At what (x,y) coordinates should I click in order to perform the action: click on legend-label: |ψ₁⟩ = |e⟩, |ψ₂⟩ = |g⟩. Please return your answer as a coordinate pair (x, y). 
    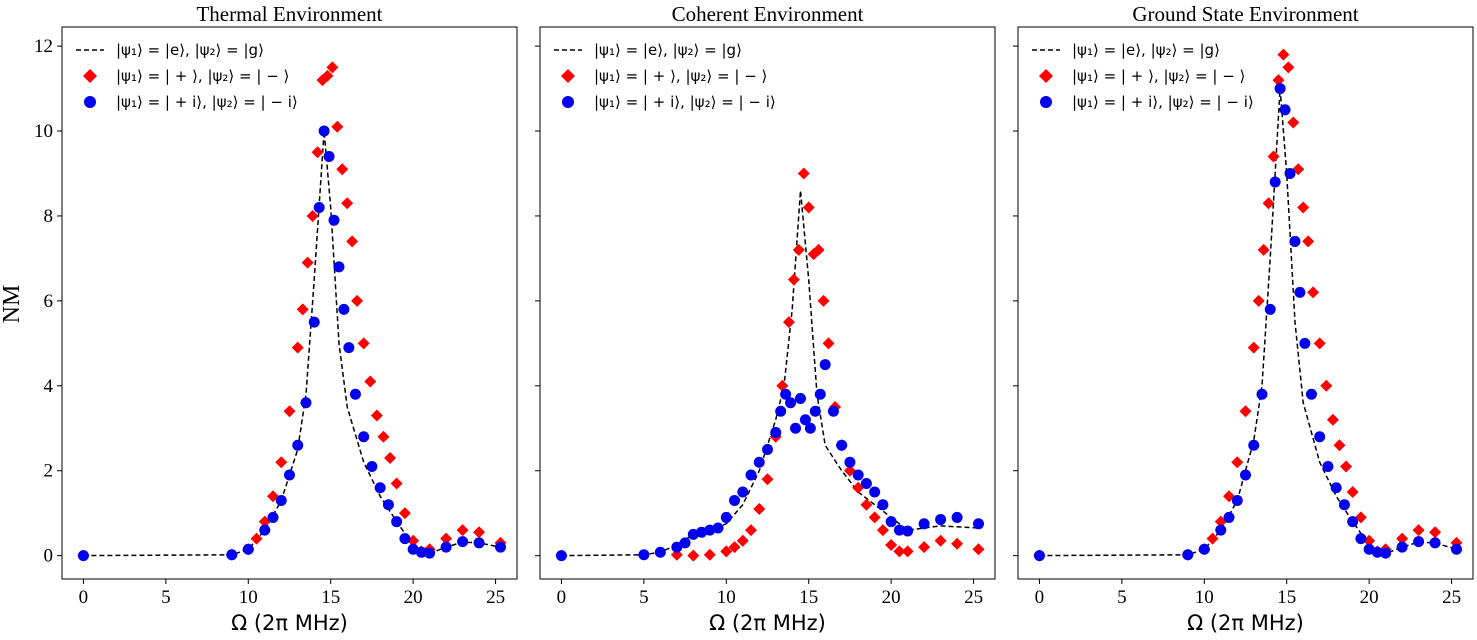
    Looking at the image, I should click on (1146, 50).